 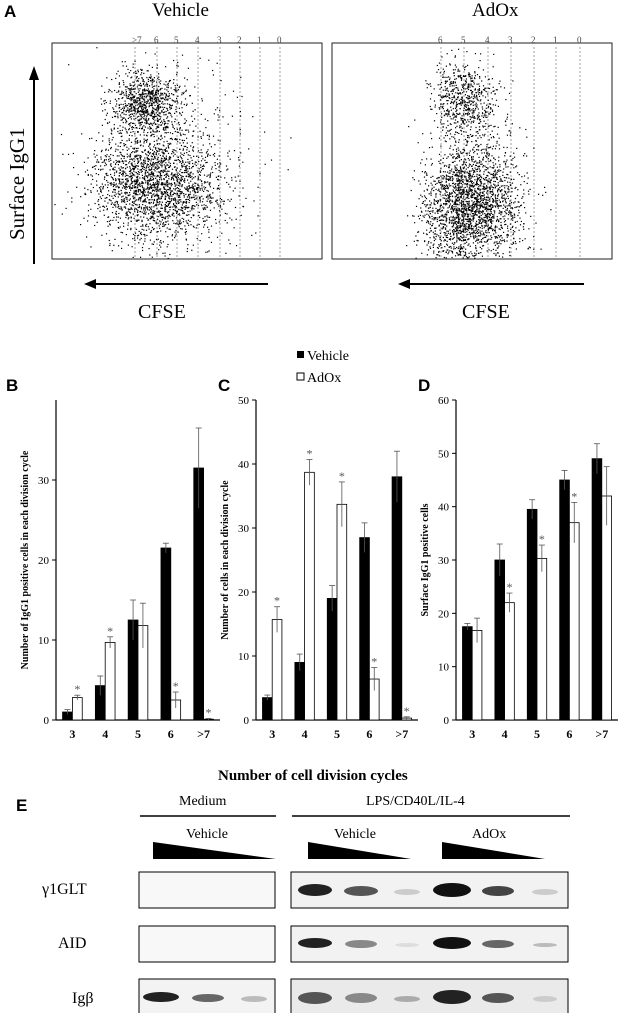 I want to click on gel-row-label-2: AID, so click(x=72, y=943).